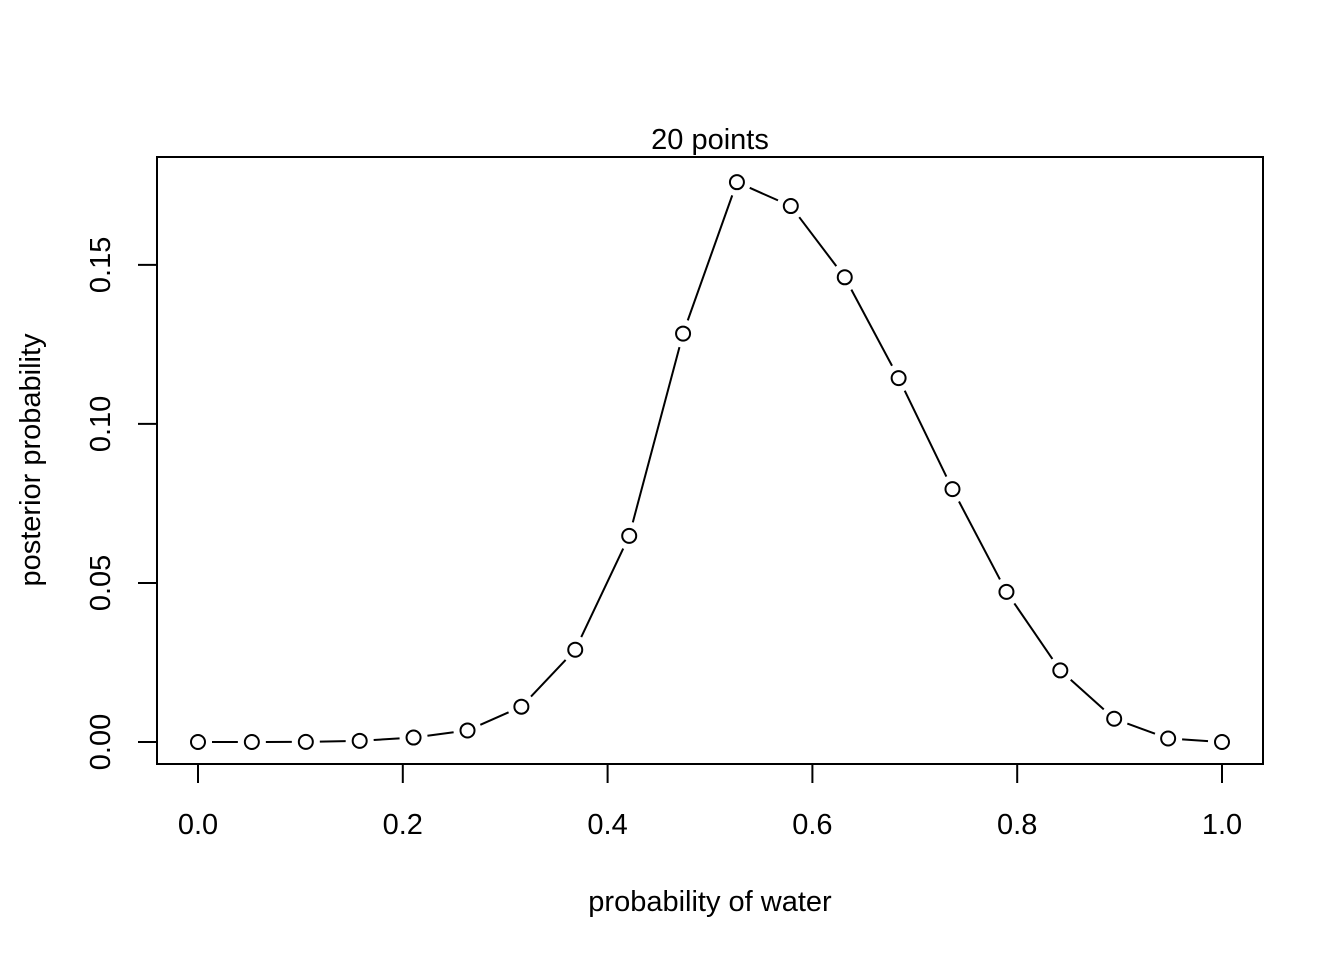 This screenshot has width=1344, height=960. Describe the element at coordinates (607, 825) in the screenshot. I see `x-tick-label: 0.4` at that location.